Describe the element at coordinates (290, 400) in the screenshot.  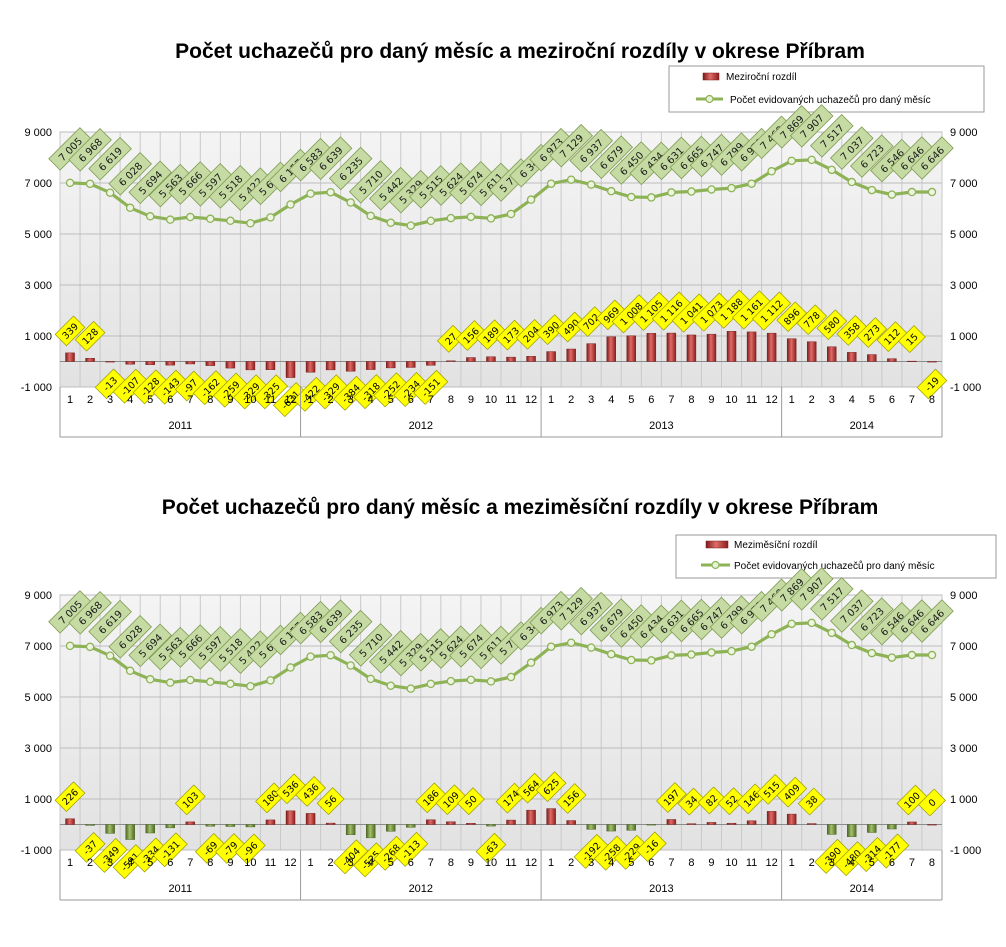
I see `x-tick-label-month: 12` at that location.